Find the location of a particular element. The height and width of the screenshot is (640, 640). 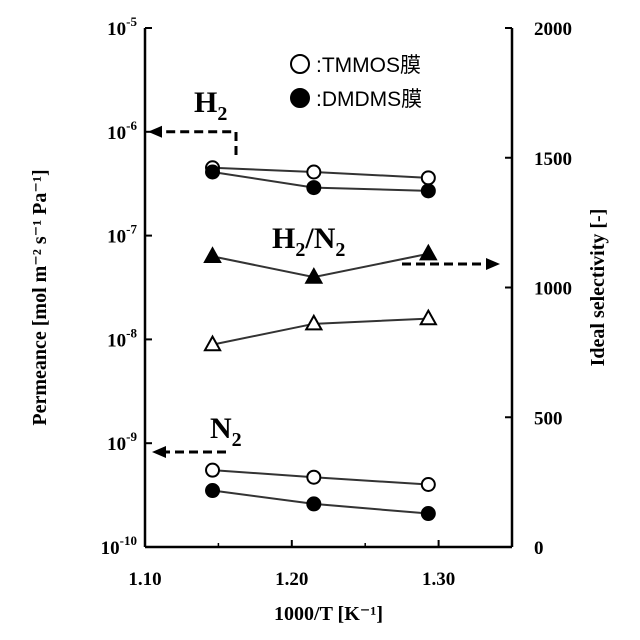

y-right-tick-label: 500 is located at coordinates (548, 418).